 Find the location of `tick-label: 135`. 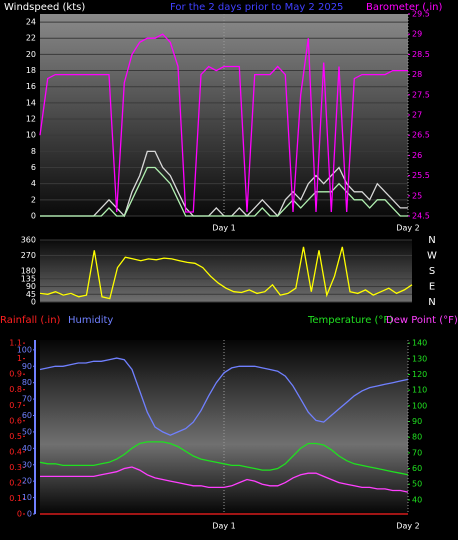

tick-label: 135 is located at coordinates (28, 278).